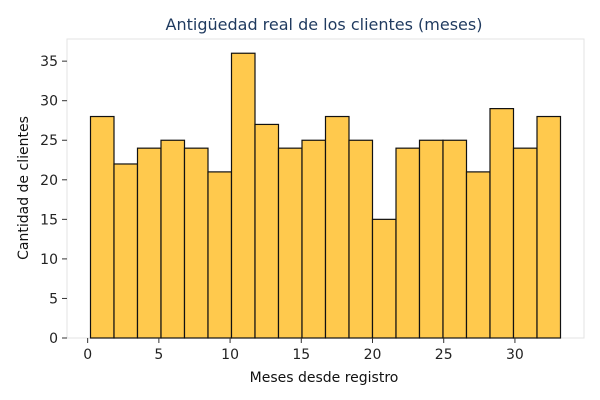  I want to click on y-tick-label: 10, so click(49, 260).